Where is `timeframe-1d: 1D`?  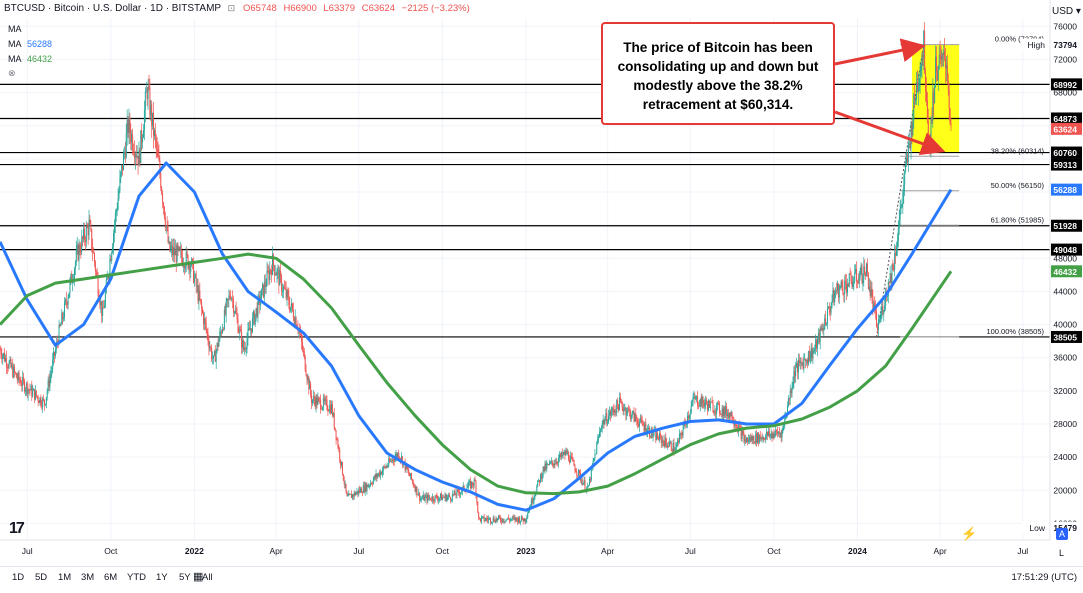 timeframe-1d: 1D is located at coordinates (18, 577).